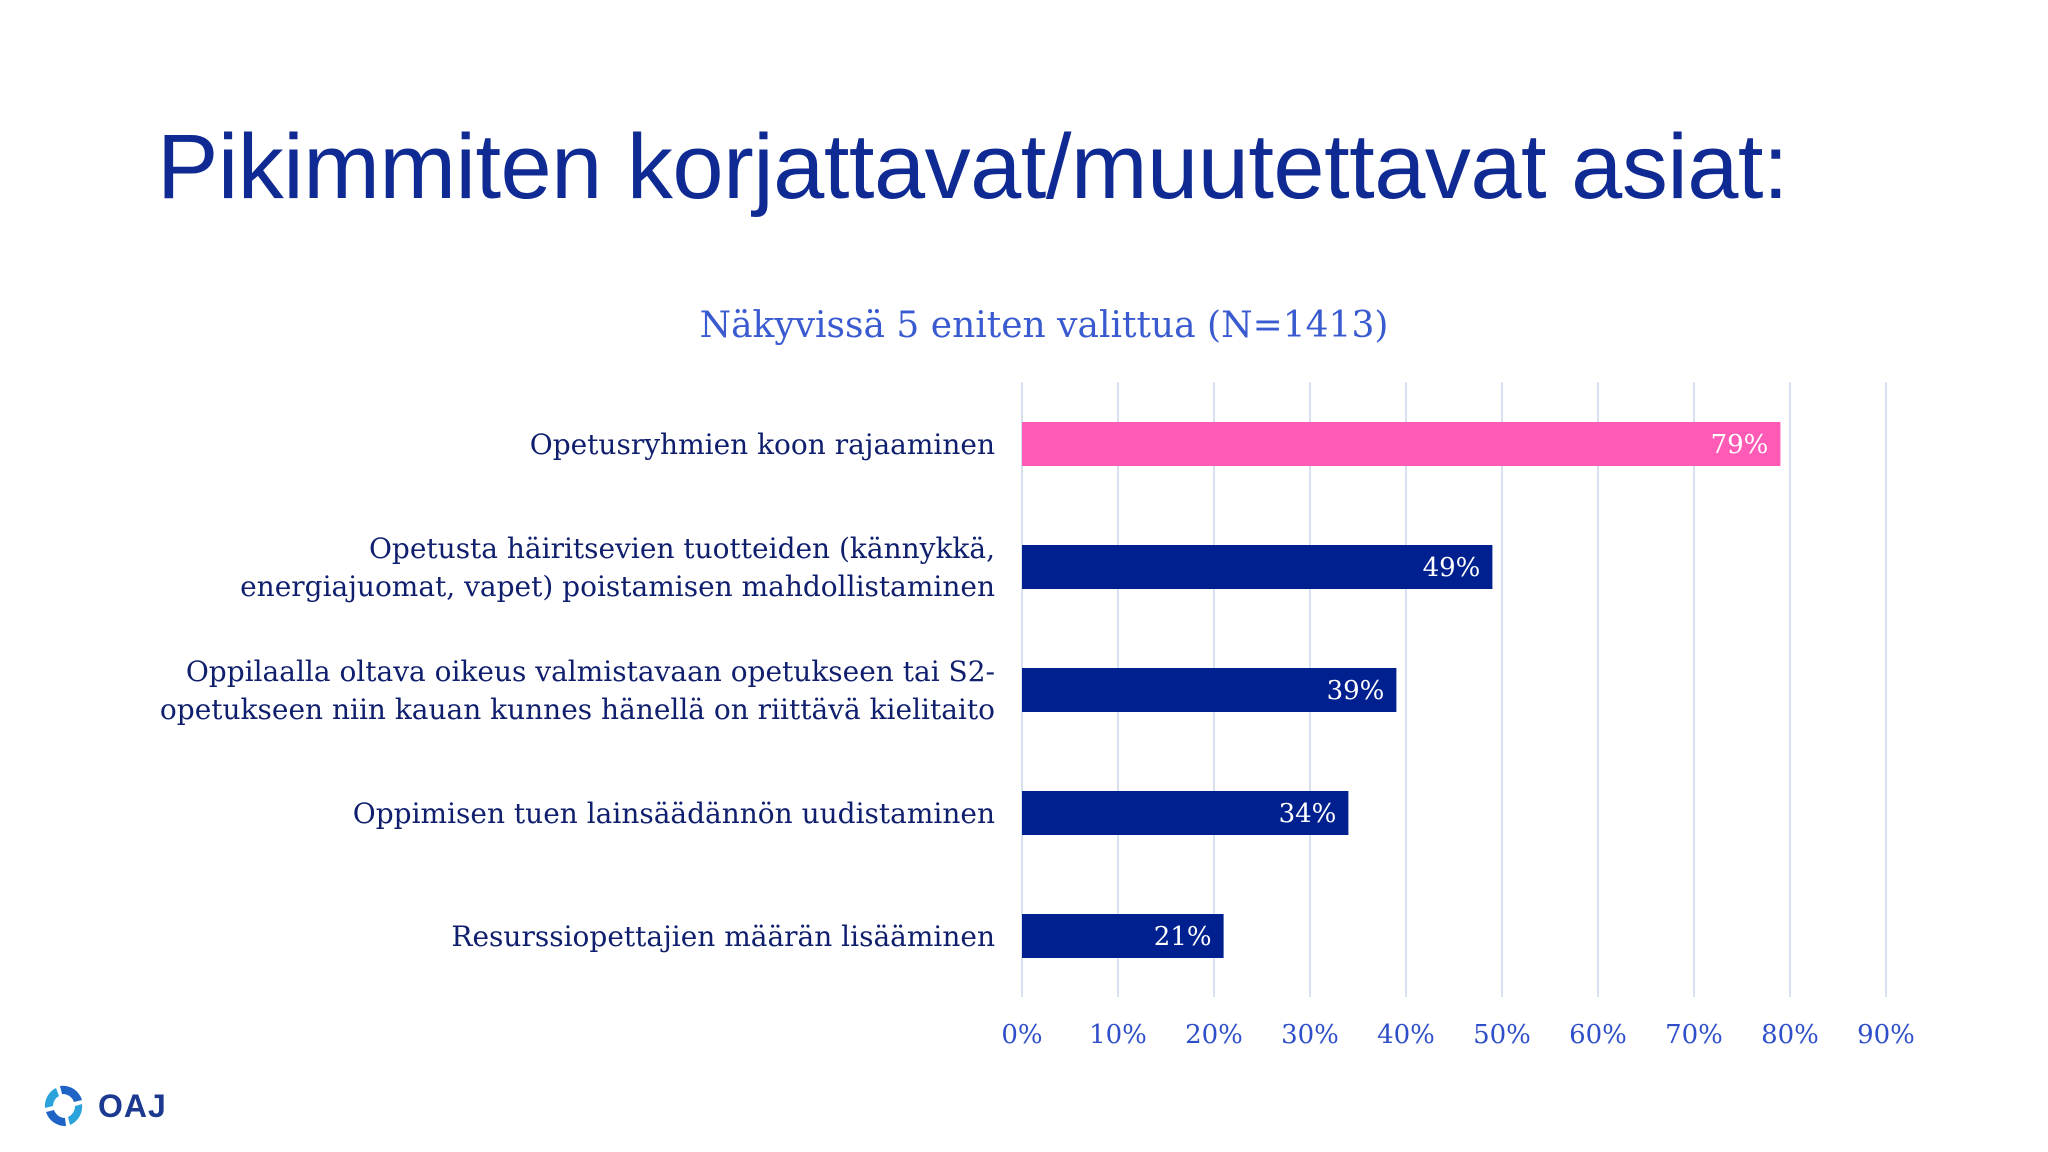 The height and width of the screenshot is (1152, 2048). What do you see at coordinates (1458, 1035) in the screenshot?
I see `x-axis-tick-labels: 0% 10% 20% 30% 40% 50% 60% 70% 80% 90%` at bounding box center [1458, 1035].